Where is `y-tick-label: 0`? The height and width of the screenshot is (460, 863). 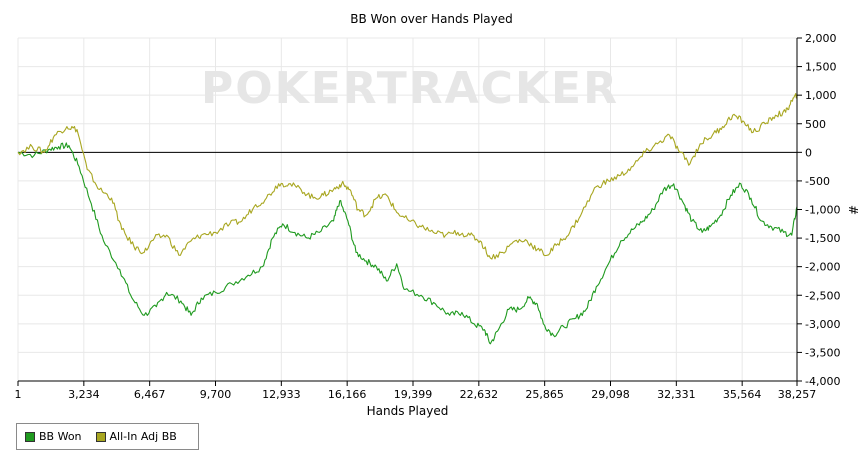
y-tick-label: 0 is located at coordinates (808, 152).